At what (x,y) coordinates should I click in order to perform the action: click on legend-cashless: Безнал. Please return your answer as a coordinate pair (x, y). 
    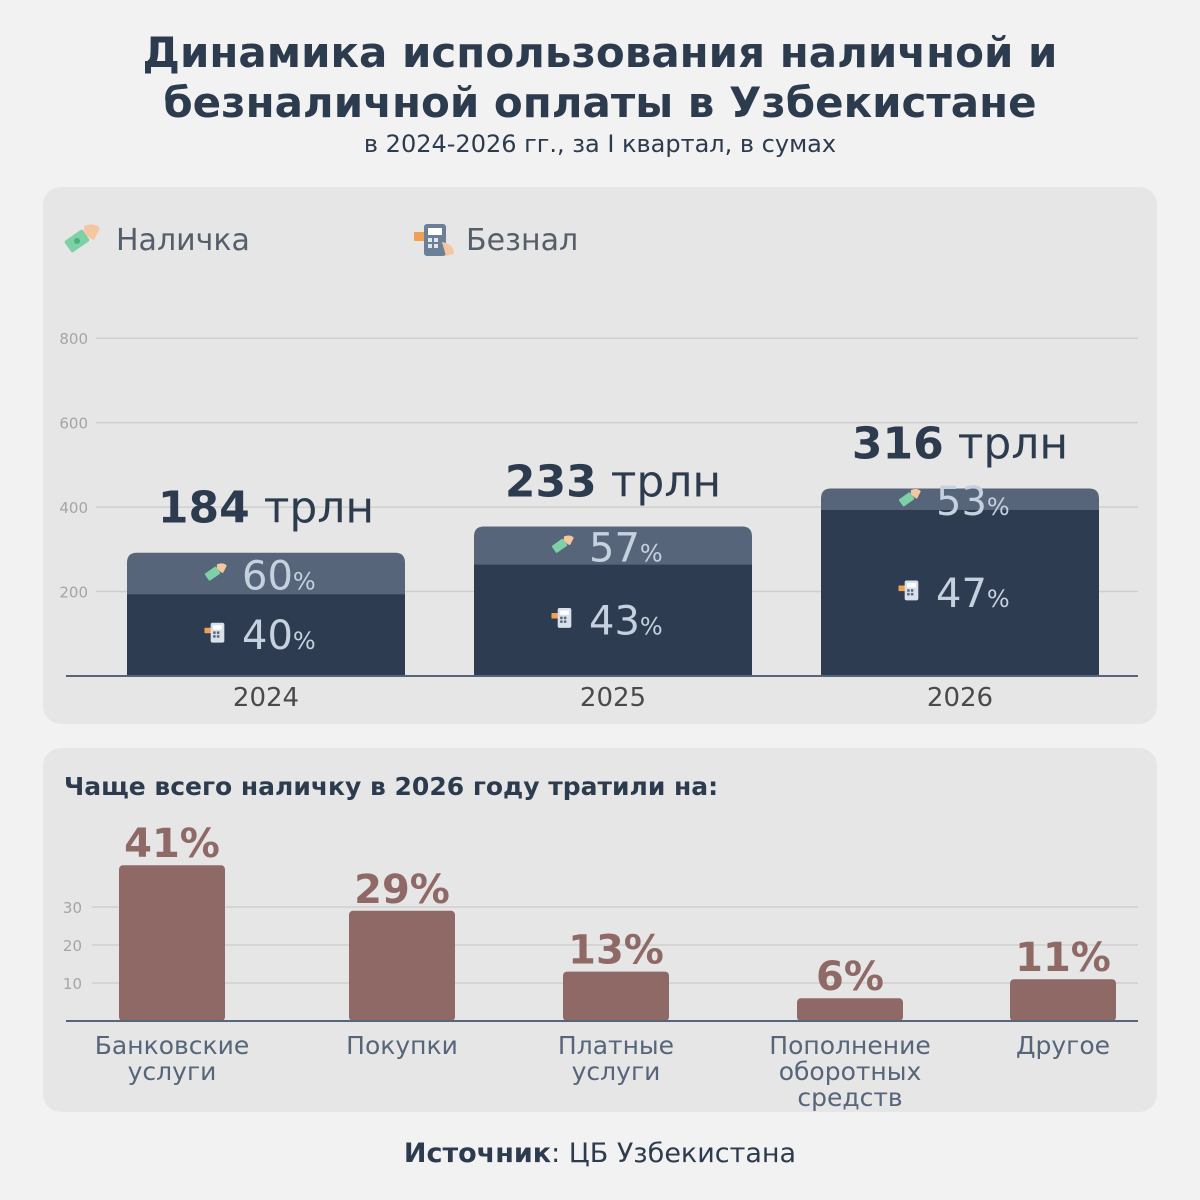
    Looking at the image, I should click on (494, 240).